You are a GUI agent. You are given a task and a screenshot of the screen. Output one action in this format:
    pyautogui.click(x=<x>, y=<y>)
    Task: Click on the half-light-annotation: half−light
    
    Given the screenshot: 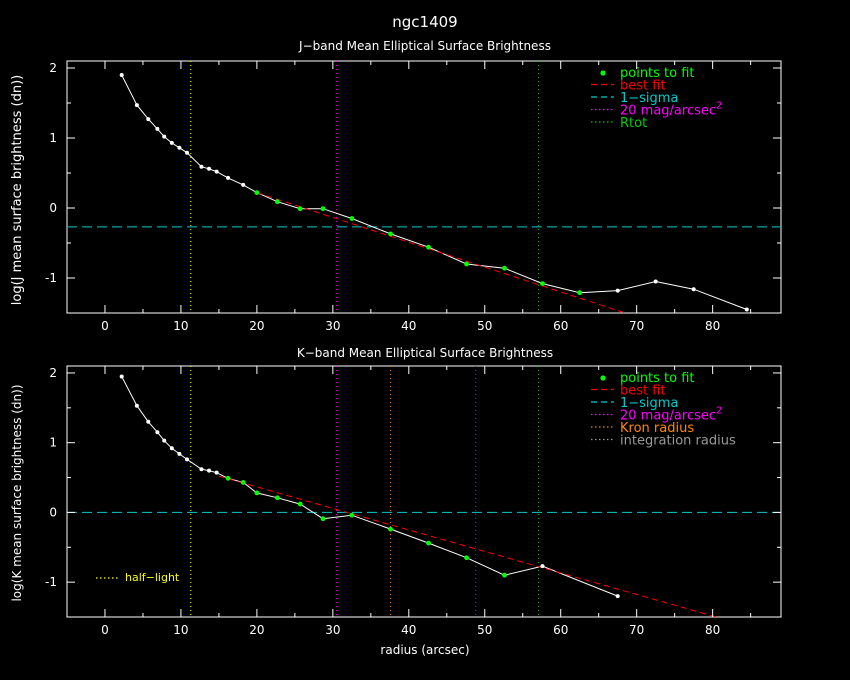 What is the action you would take?
    pyautogui.click(x=138, y=577)
    